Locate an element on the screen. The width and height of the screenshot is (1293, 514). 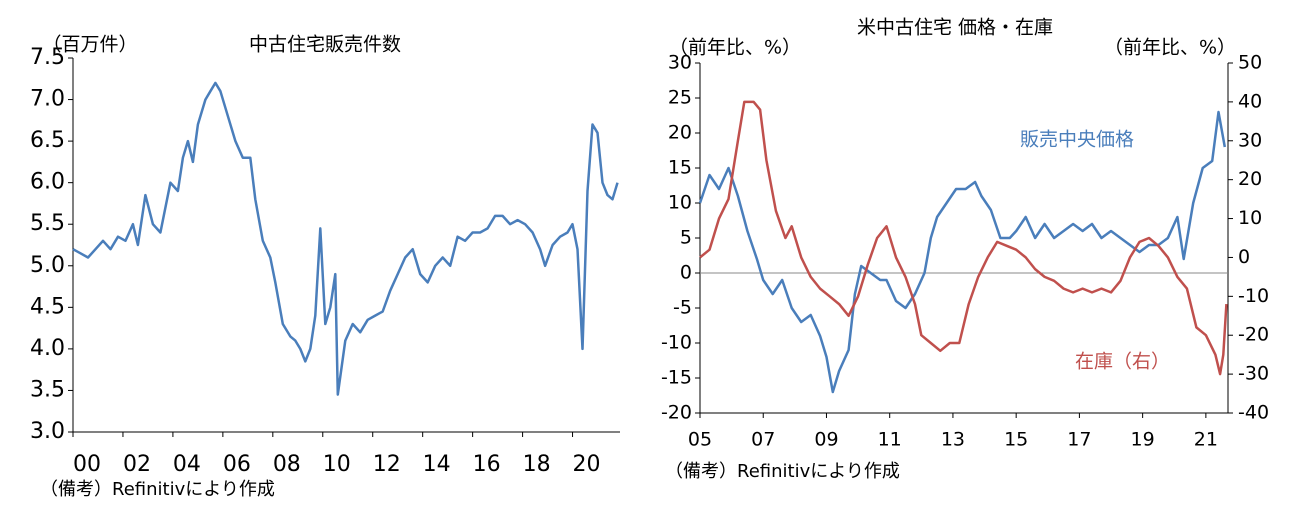
x-tick-label: 11 is located at coordinates (890, 440).